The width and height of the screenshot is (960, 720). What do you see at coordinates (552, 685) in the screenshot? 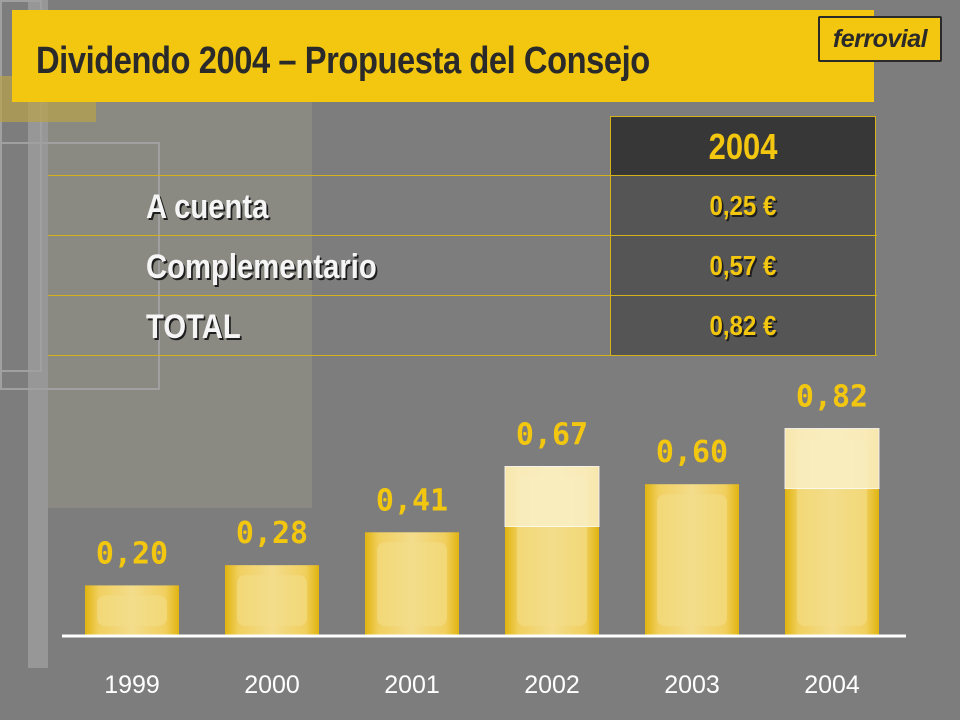
I see `x-tick-label: 2002` at bounding box center [552, 685].